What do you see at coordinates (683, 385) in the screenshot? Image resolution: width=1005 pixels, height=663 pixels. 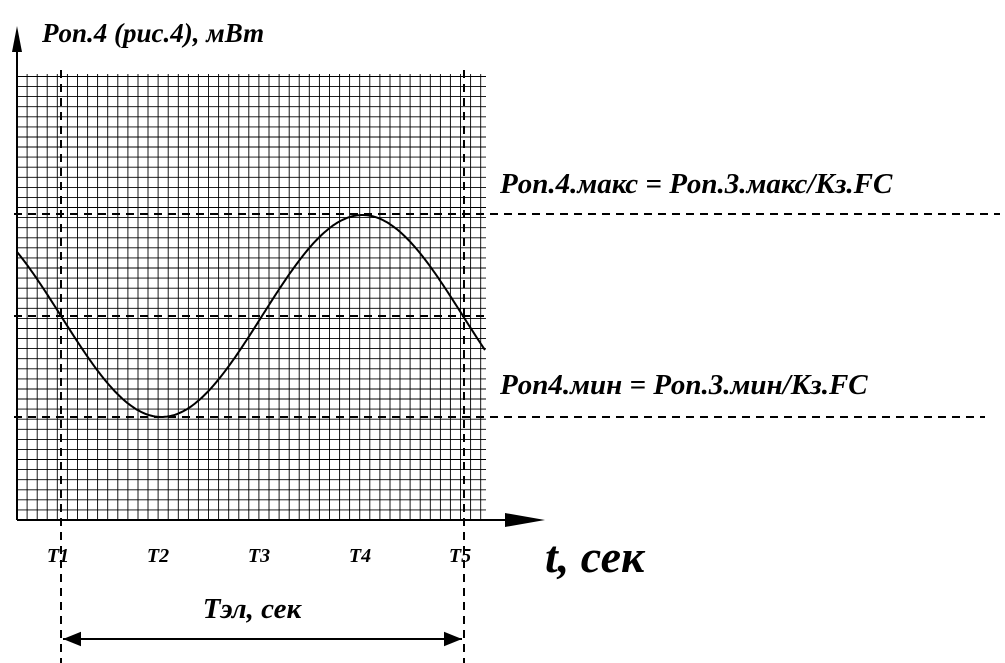 I see `min-reference-label: Pоп4.мин = Pоп.3.мин/Кз.FC` at bounding box center [683, 385].